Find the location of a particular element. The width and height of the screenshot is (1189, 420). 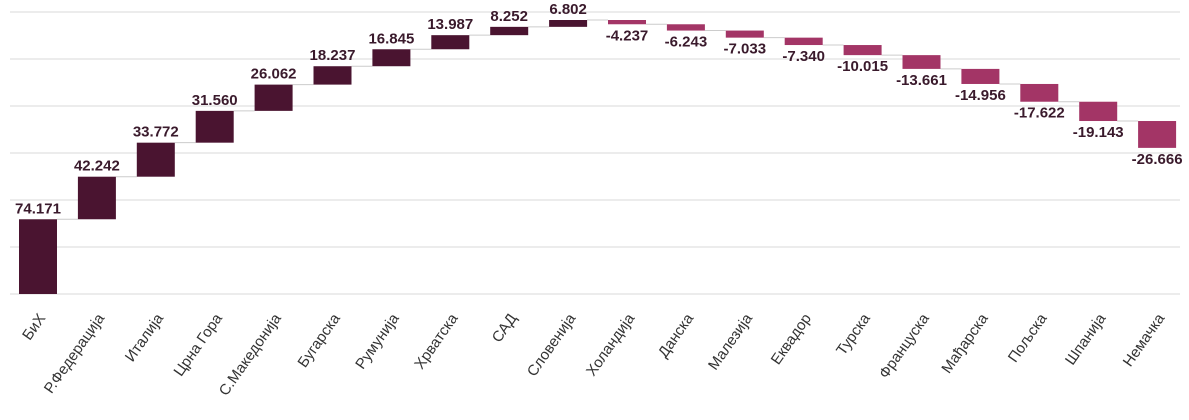

x-tick-label: Мађарска is located at coordinates (965, 343).